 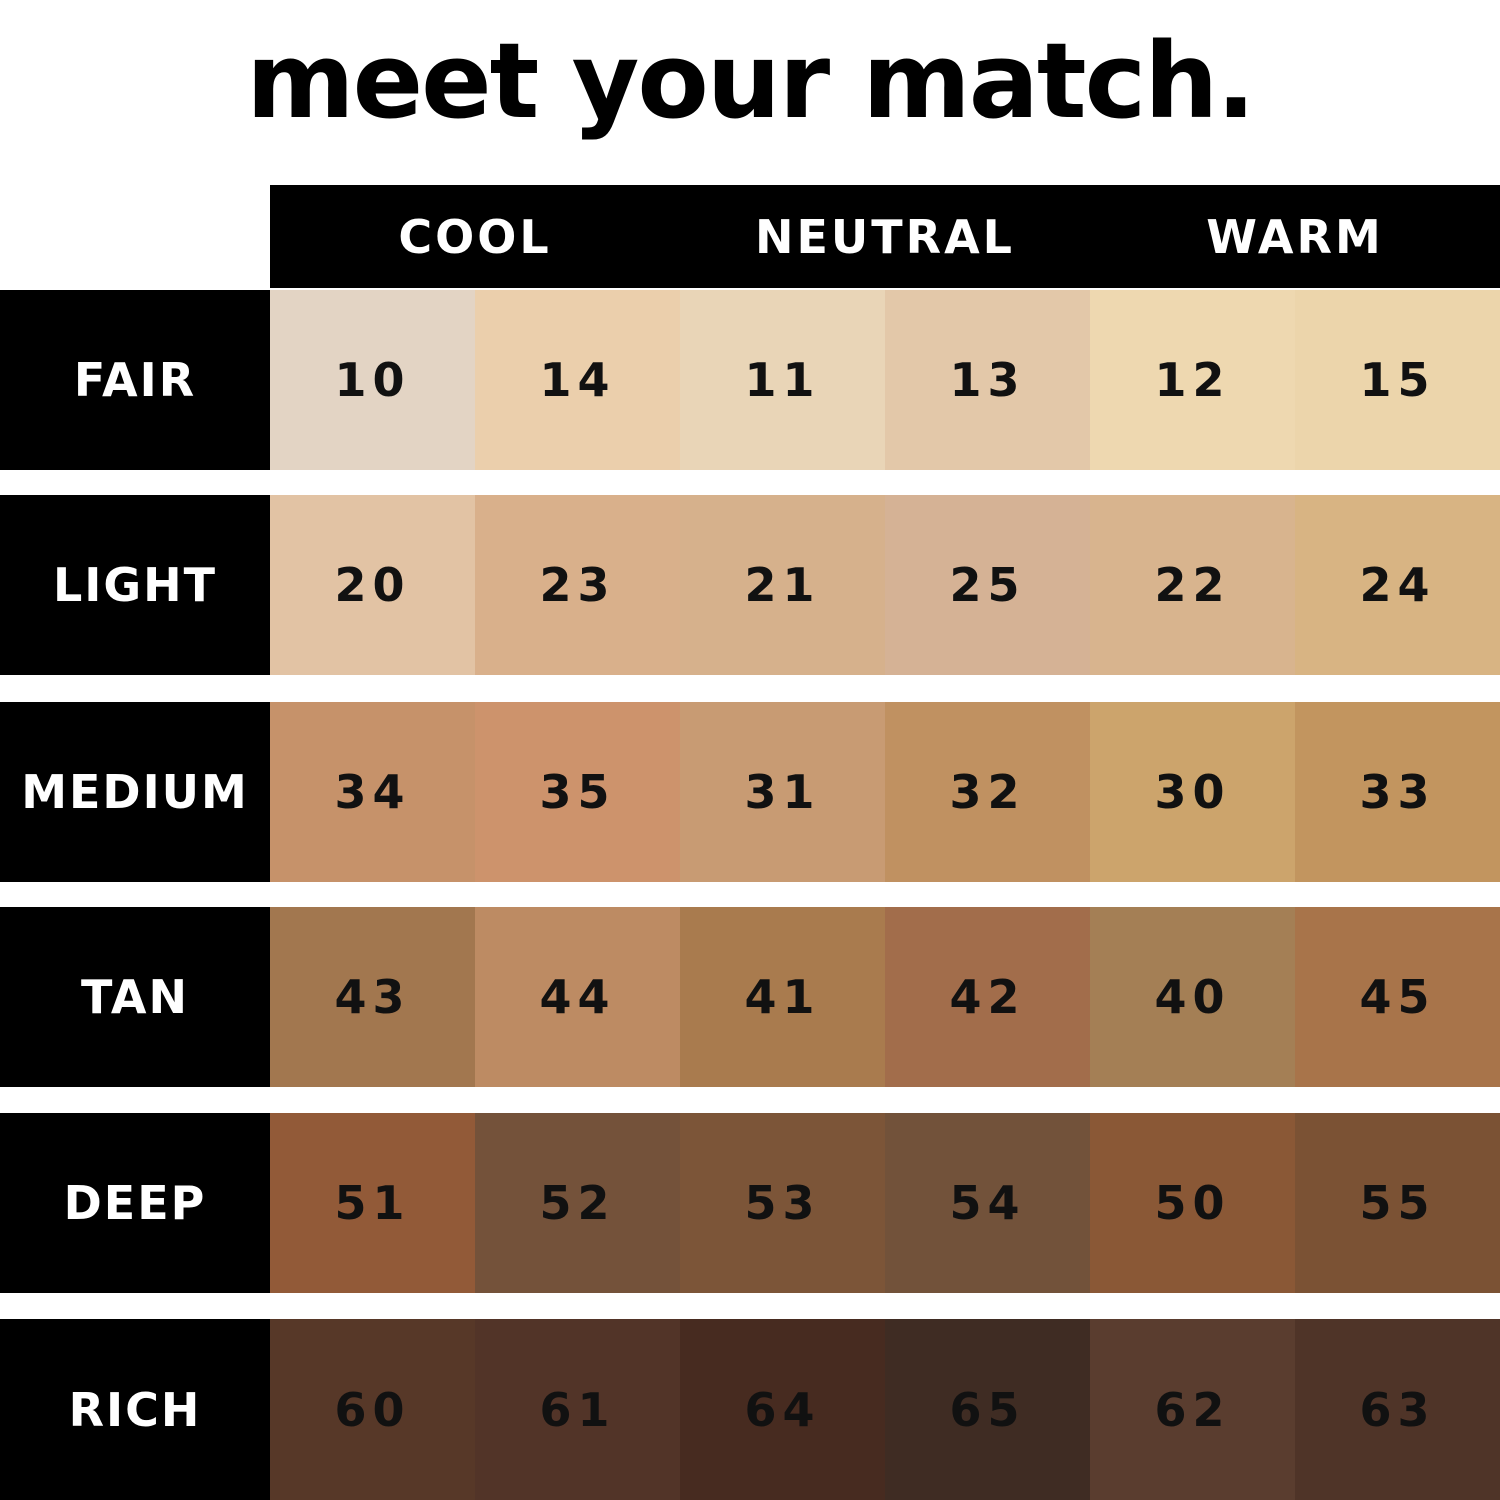 What do you see at coordinates (1192, 380) in the screenshot?
I see `shade-swatch: 12` at bounding box center [1192, 380].